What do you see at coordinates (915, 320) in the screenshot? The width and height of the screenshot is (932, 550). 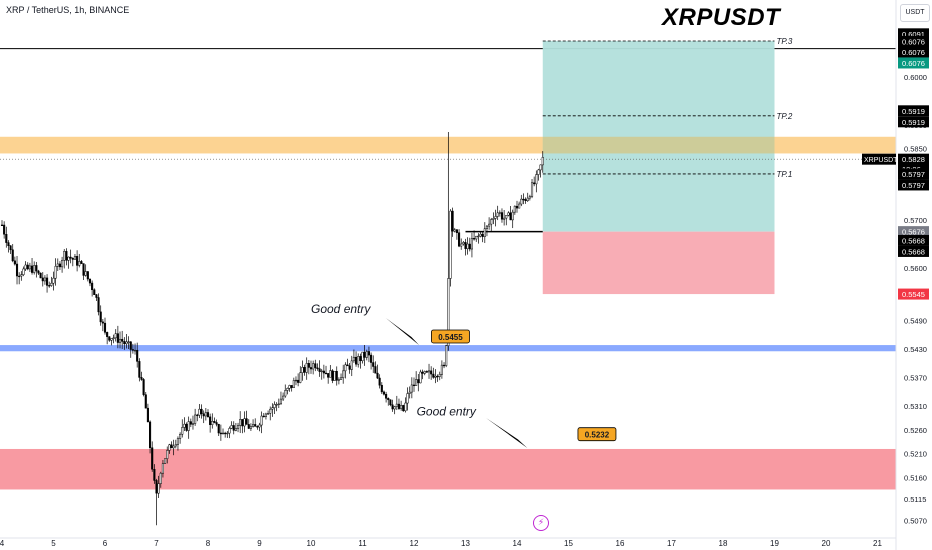 I see `y-tick-label: 0.5490` at bounding box center [915, 320].